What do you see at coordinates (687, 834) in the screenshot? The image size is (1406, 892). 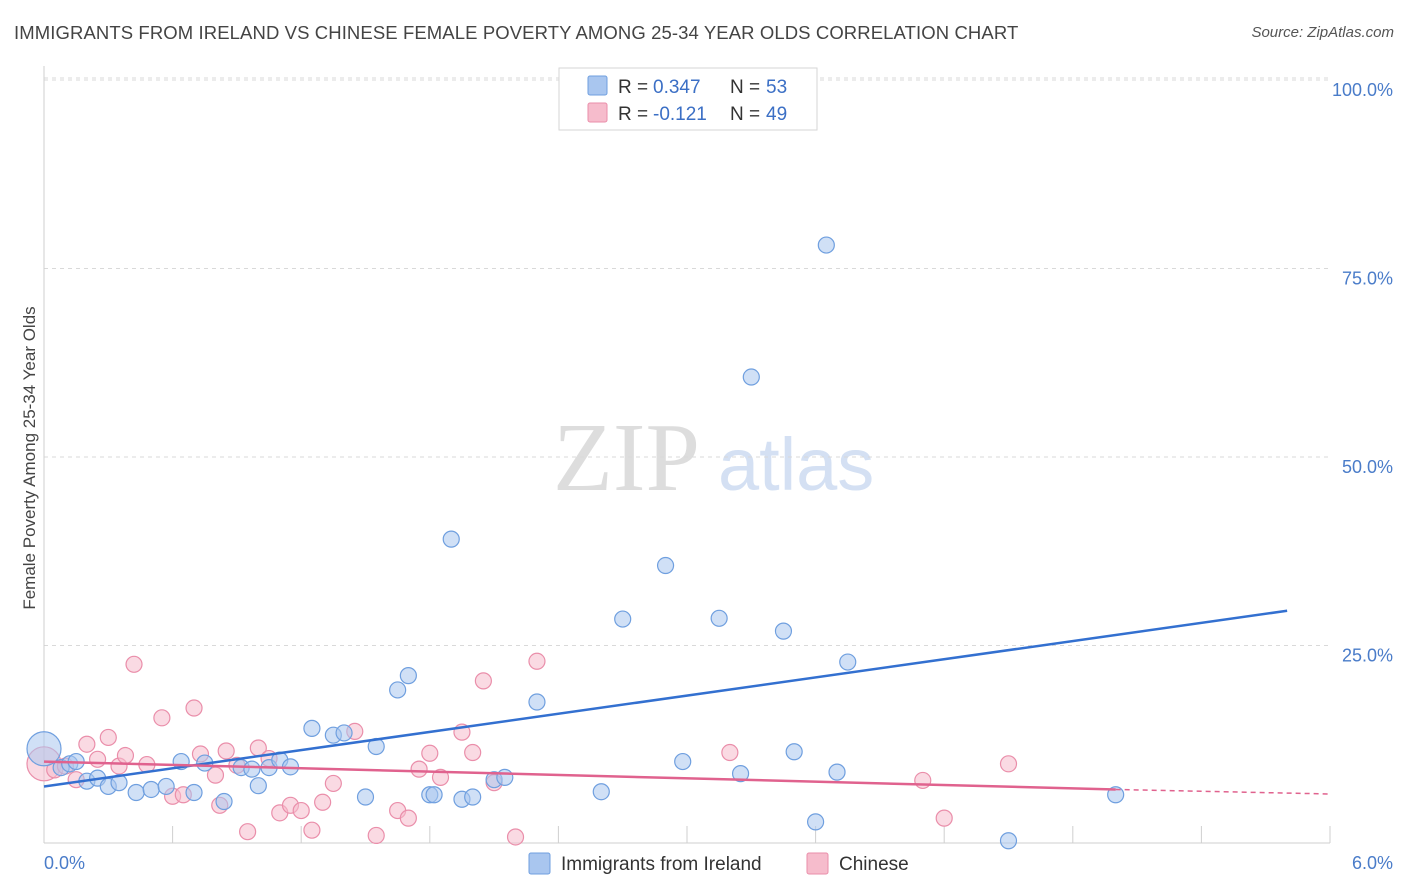 I see `x-ticks` at bounding box center [687, 834].